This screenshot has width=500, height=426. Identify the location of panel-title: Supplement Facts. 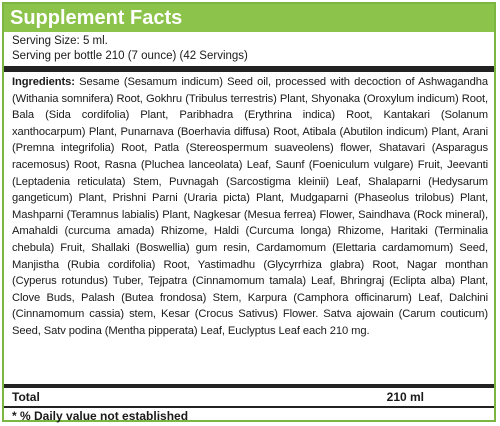
(249, 18).